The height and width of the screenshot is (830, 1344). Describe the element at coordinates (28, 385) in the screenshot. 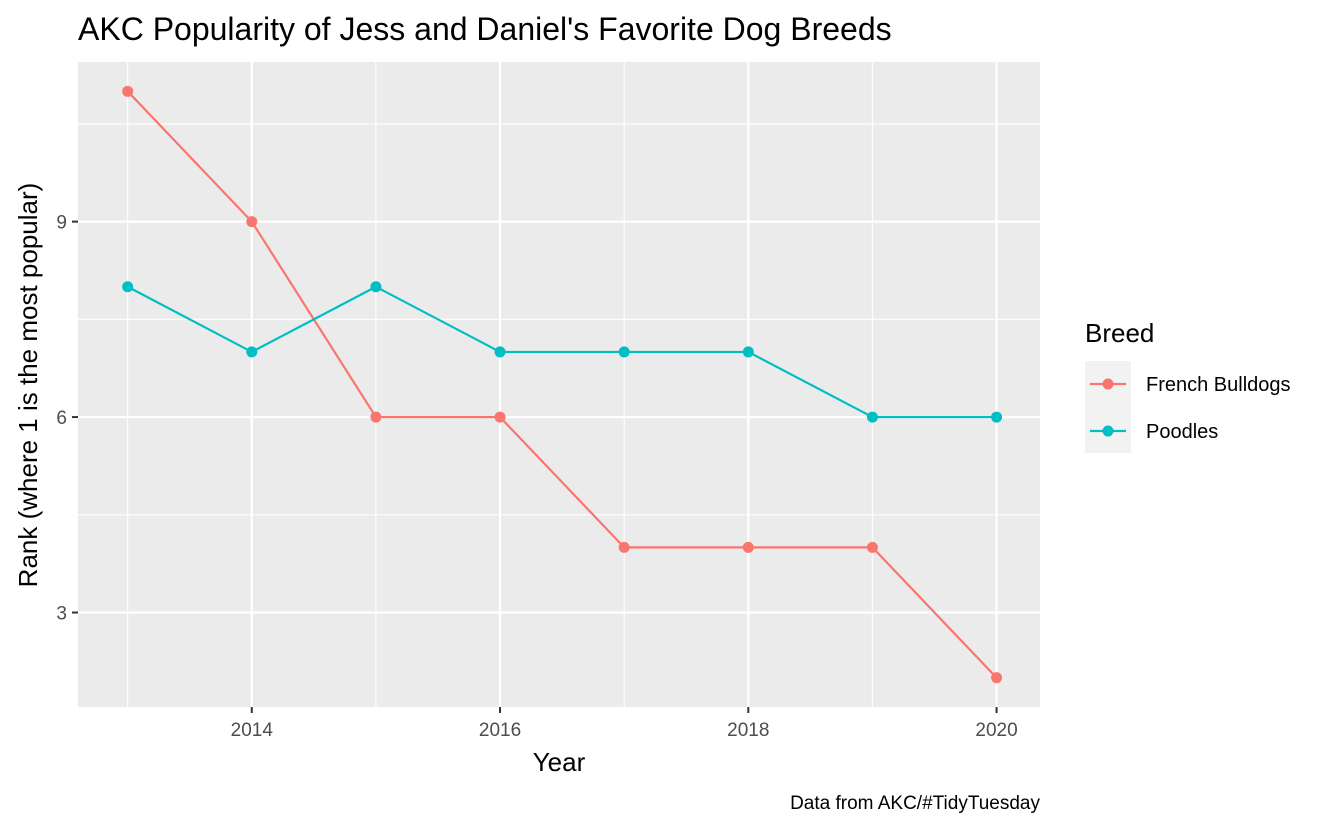

I see `y-axis-title: Rank (where 1 is the most popular)` at that location.